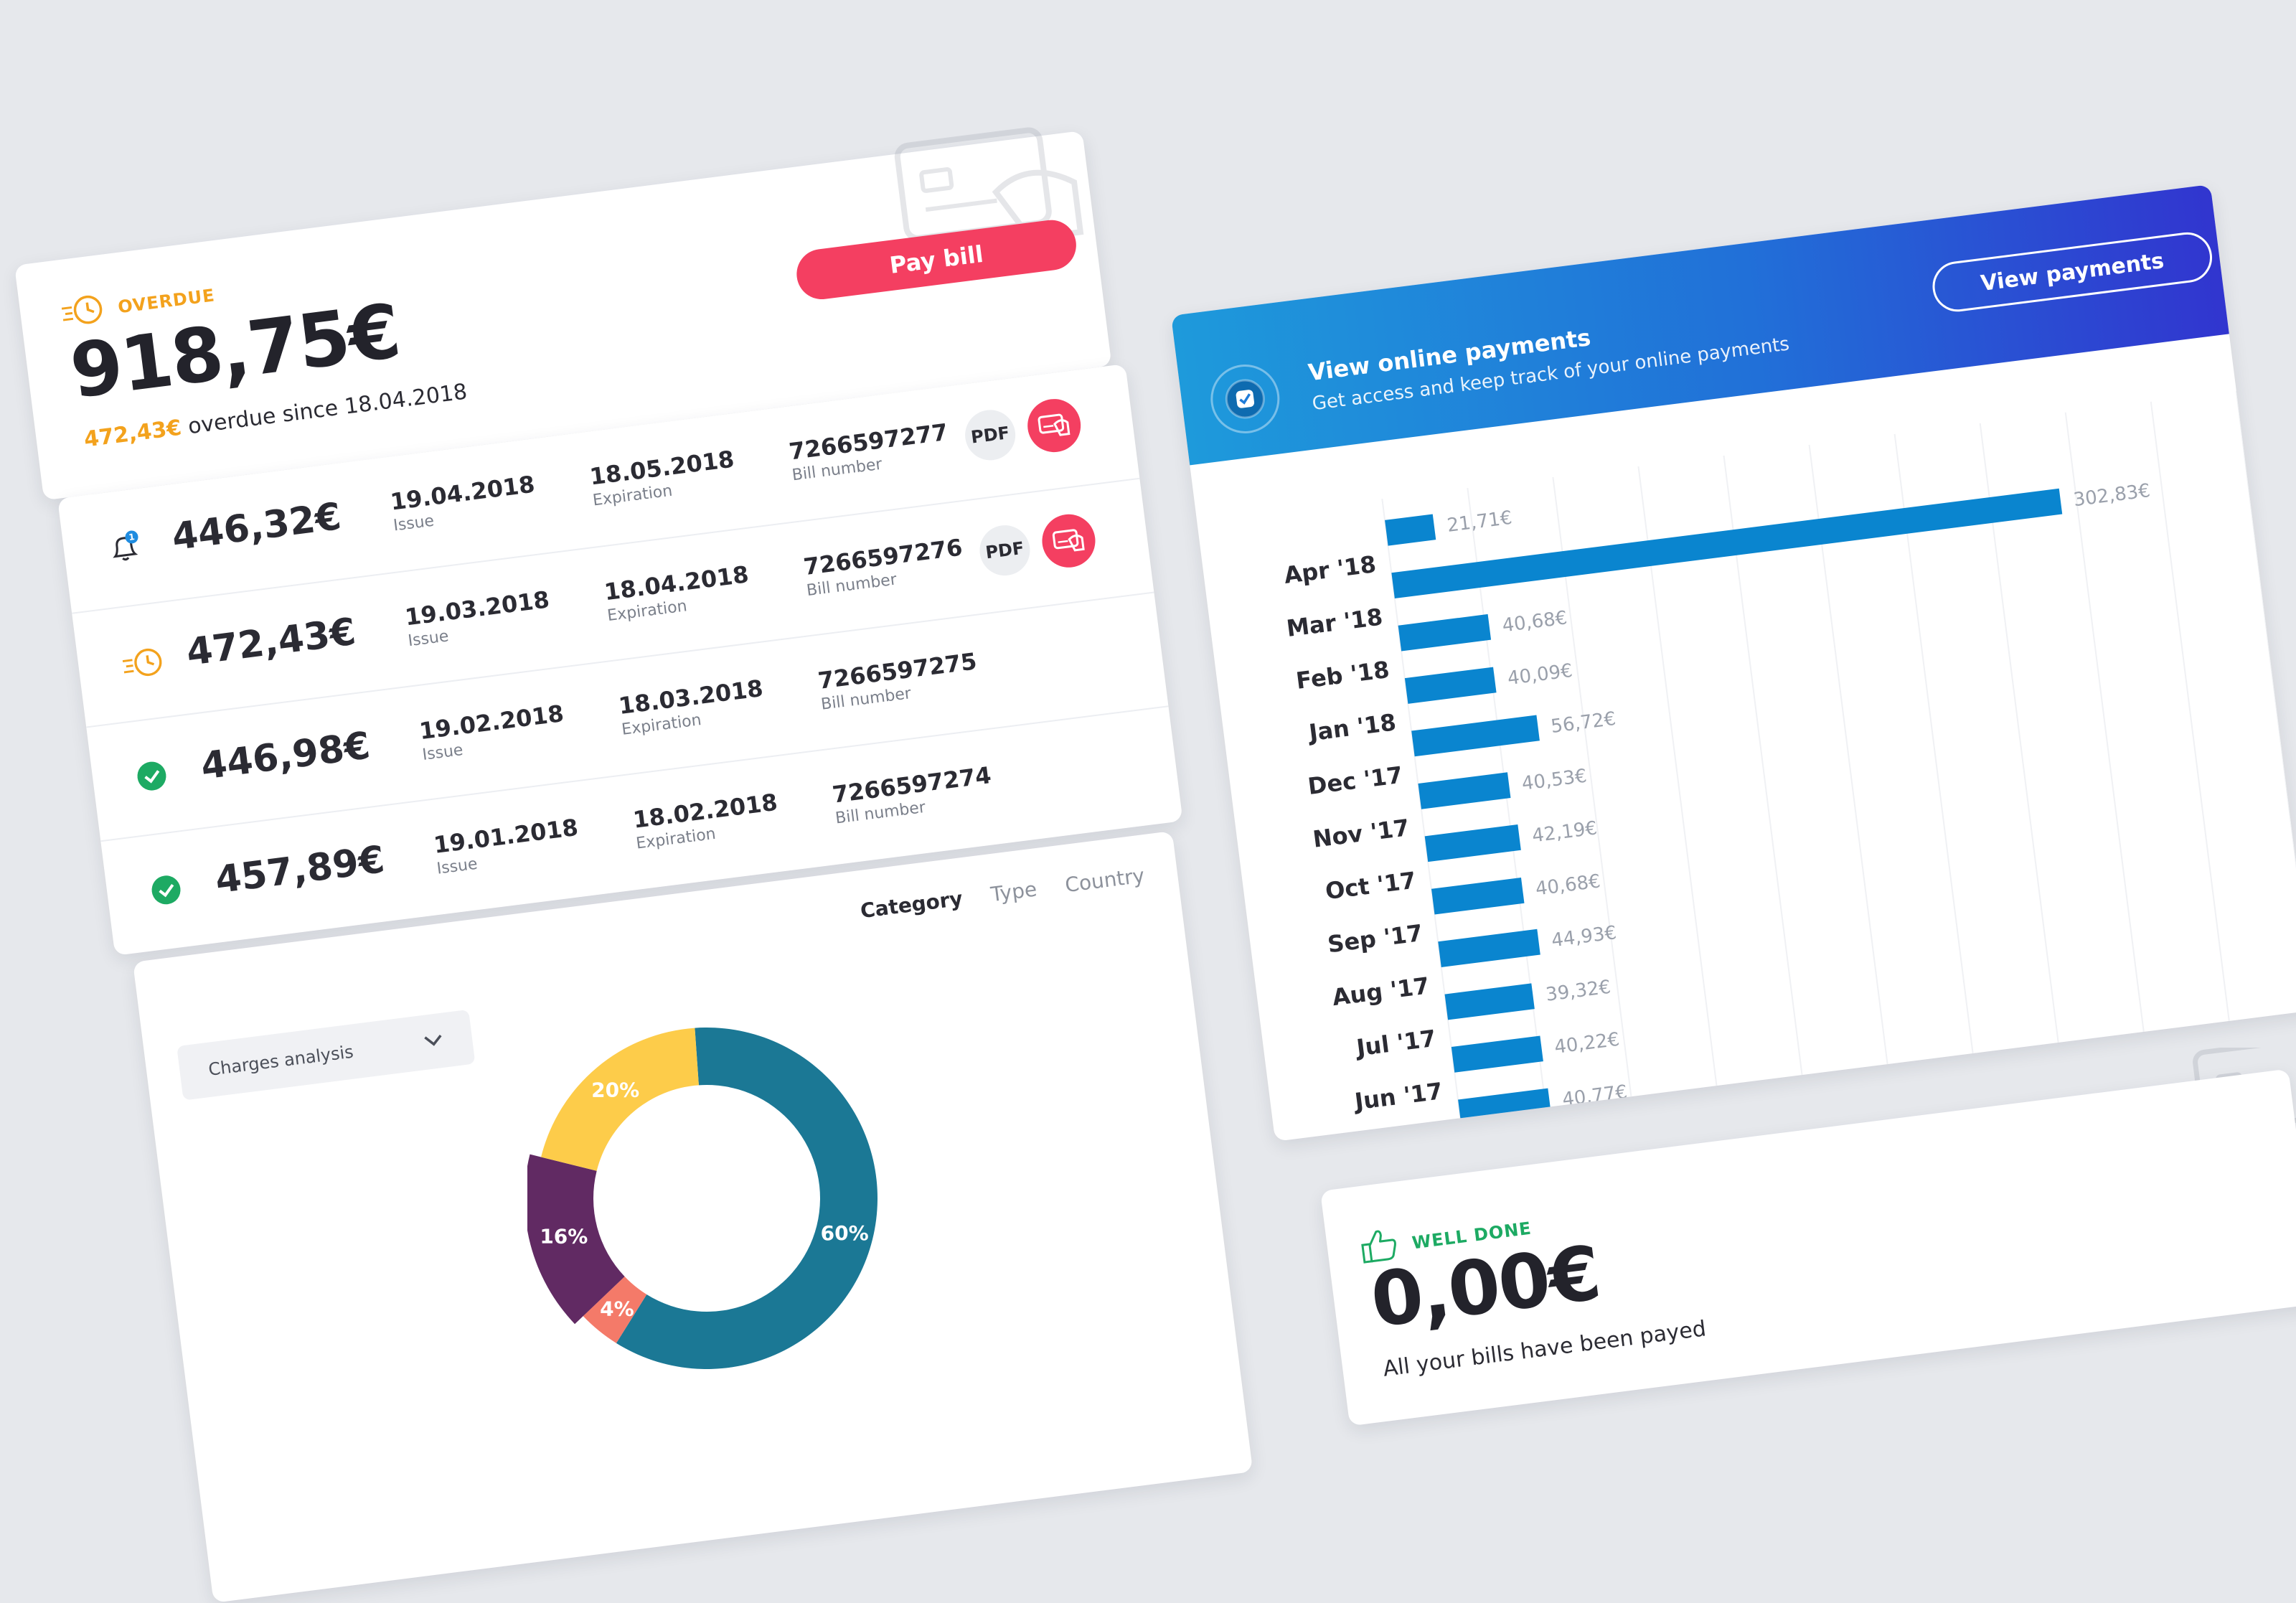 The image size is (2296, 1603). I want to click on tab-type: Type, so click(1013, 892).